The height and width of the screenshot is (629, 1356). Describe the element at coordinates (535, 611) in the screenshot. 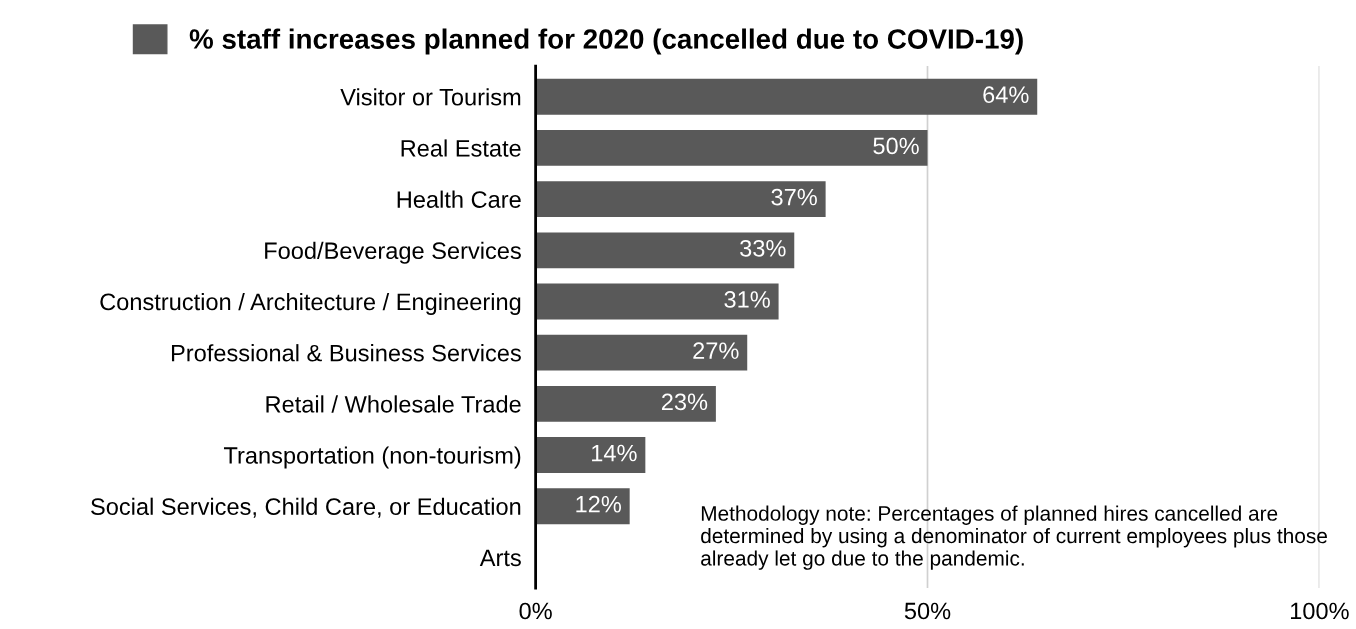

I see `x-tick-label: 0%` at that location.